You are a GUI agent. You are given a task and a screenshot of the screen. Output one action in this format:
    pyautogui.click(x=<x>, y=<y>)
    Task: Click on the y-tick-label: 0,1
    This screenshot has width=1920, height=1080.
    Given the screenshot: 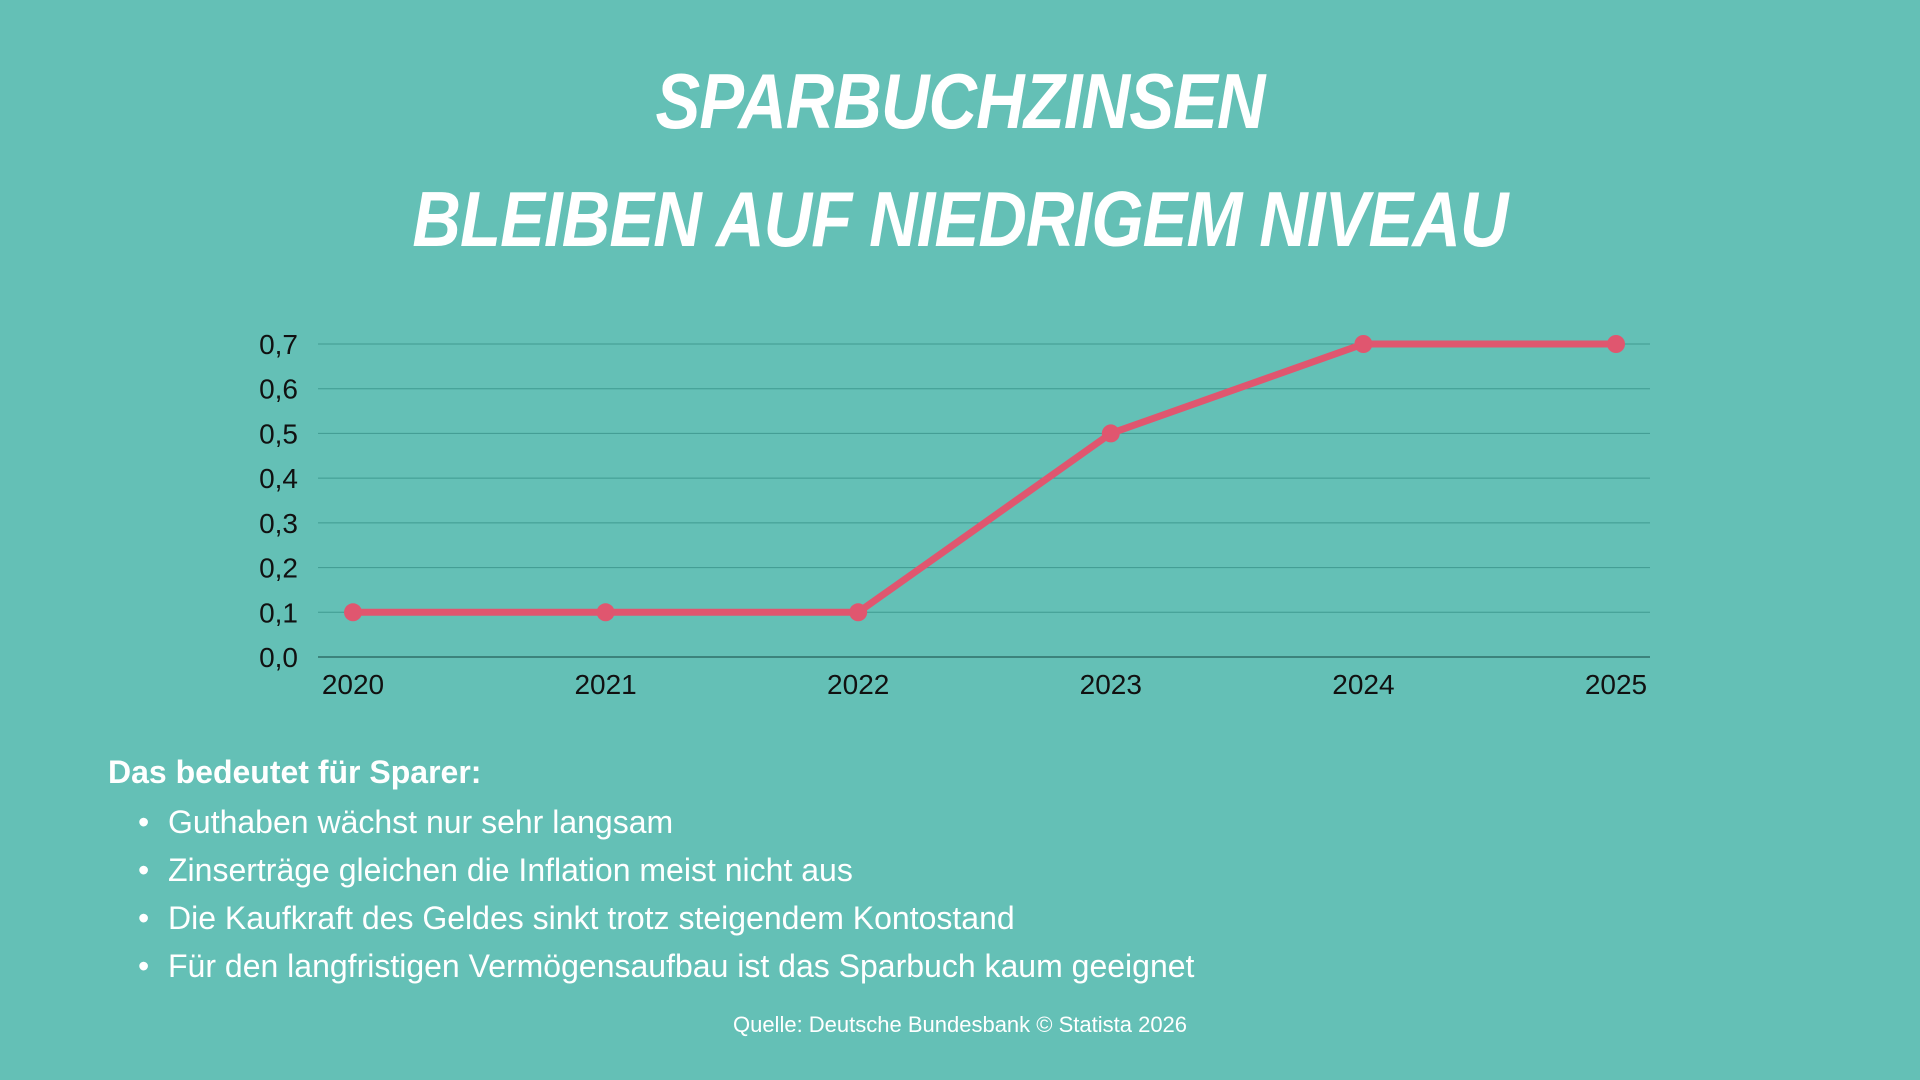 What is the action you would take?
    pyautogui.click(x=278, y=612)
    